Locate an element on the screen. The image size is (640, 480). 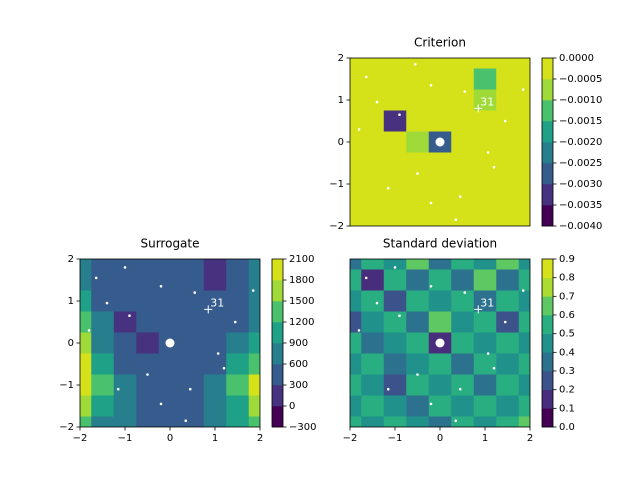
x-tick-label: 0 is located at coordinates (440, 438).